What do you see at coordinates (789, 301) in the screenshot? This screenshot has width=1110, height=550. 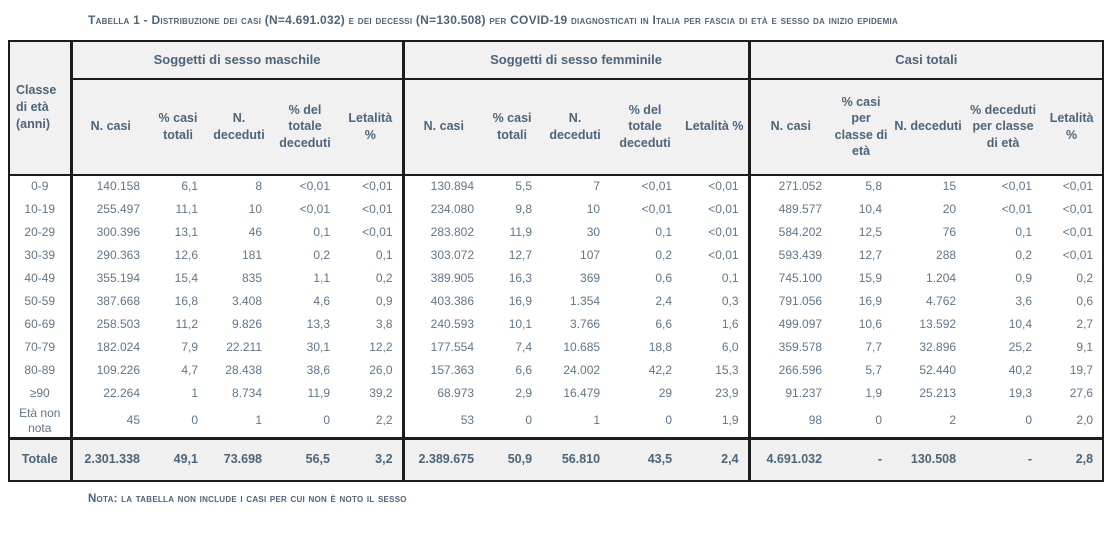 I see `cell-total-col-0: 791.056` at bounding box center [789, 301].